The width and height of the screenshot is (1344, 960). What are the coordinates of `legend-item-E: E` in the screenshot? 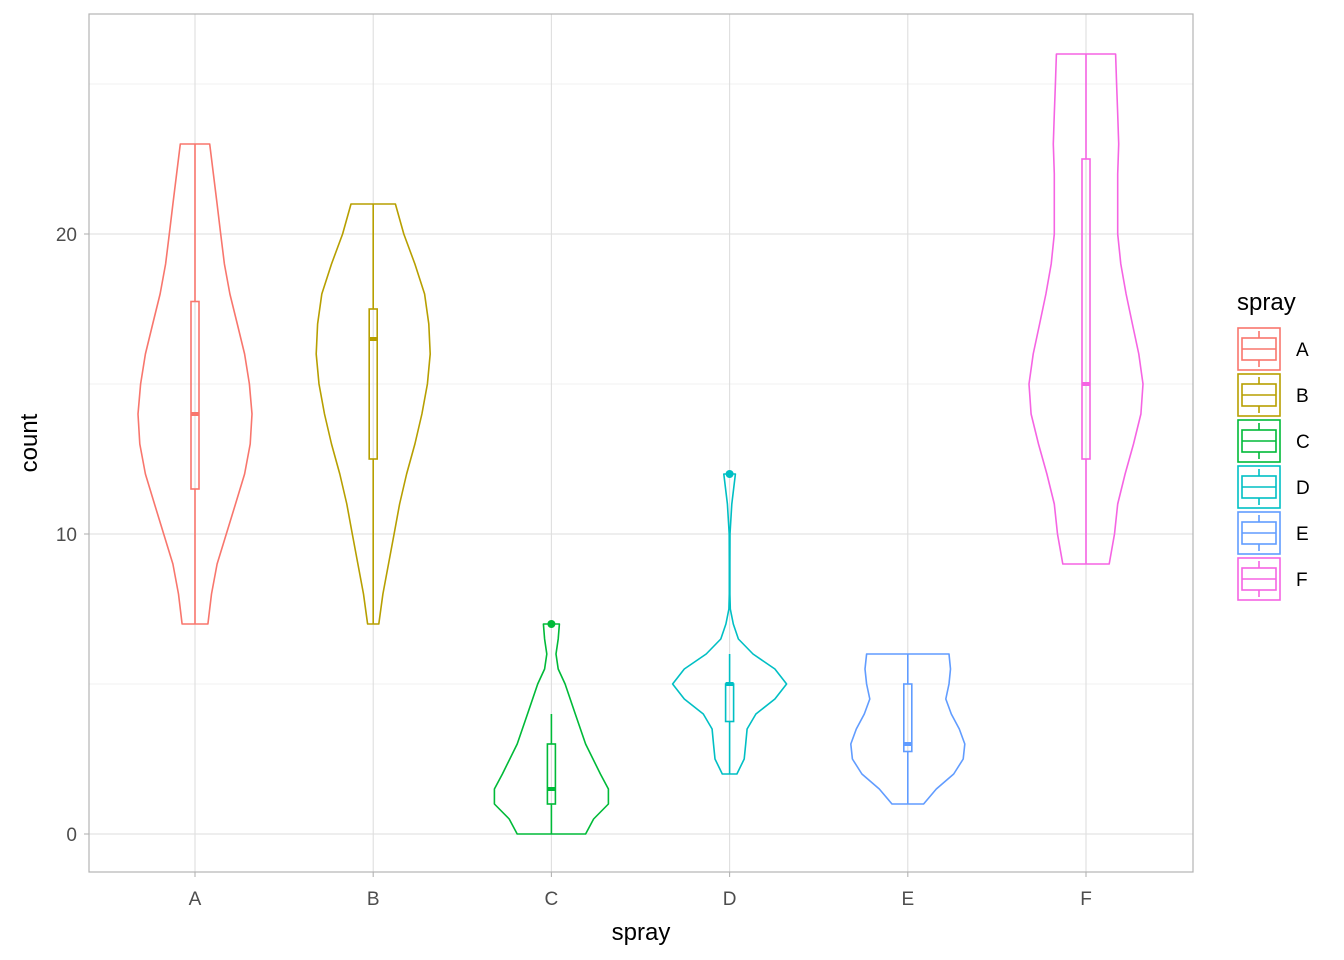 It's located at (1273, 533).